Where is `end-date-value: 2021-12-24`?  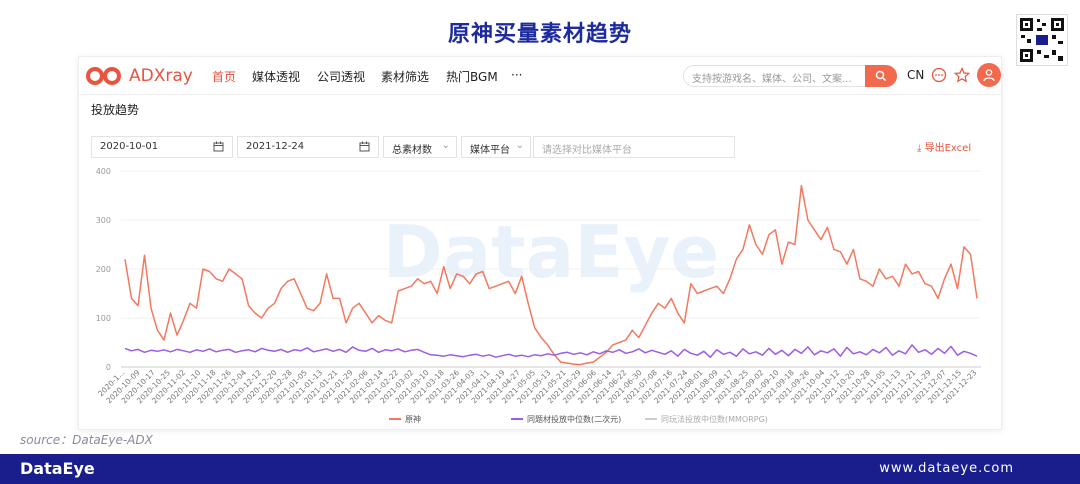 end-date-value: 2021-12-24 is located at coordinates (275, 146).